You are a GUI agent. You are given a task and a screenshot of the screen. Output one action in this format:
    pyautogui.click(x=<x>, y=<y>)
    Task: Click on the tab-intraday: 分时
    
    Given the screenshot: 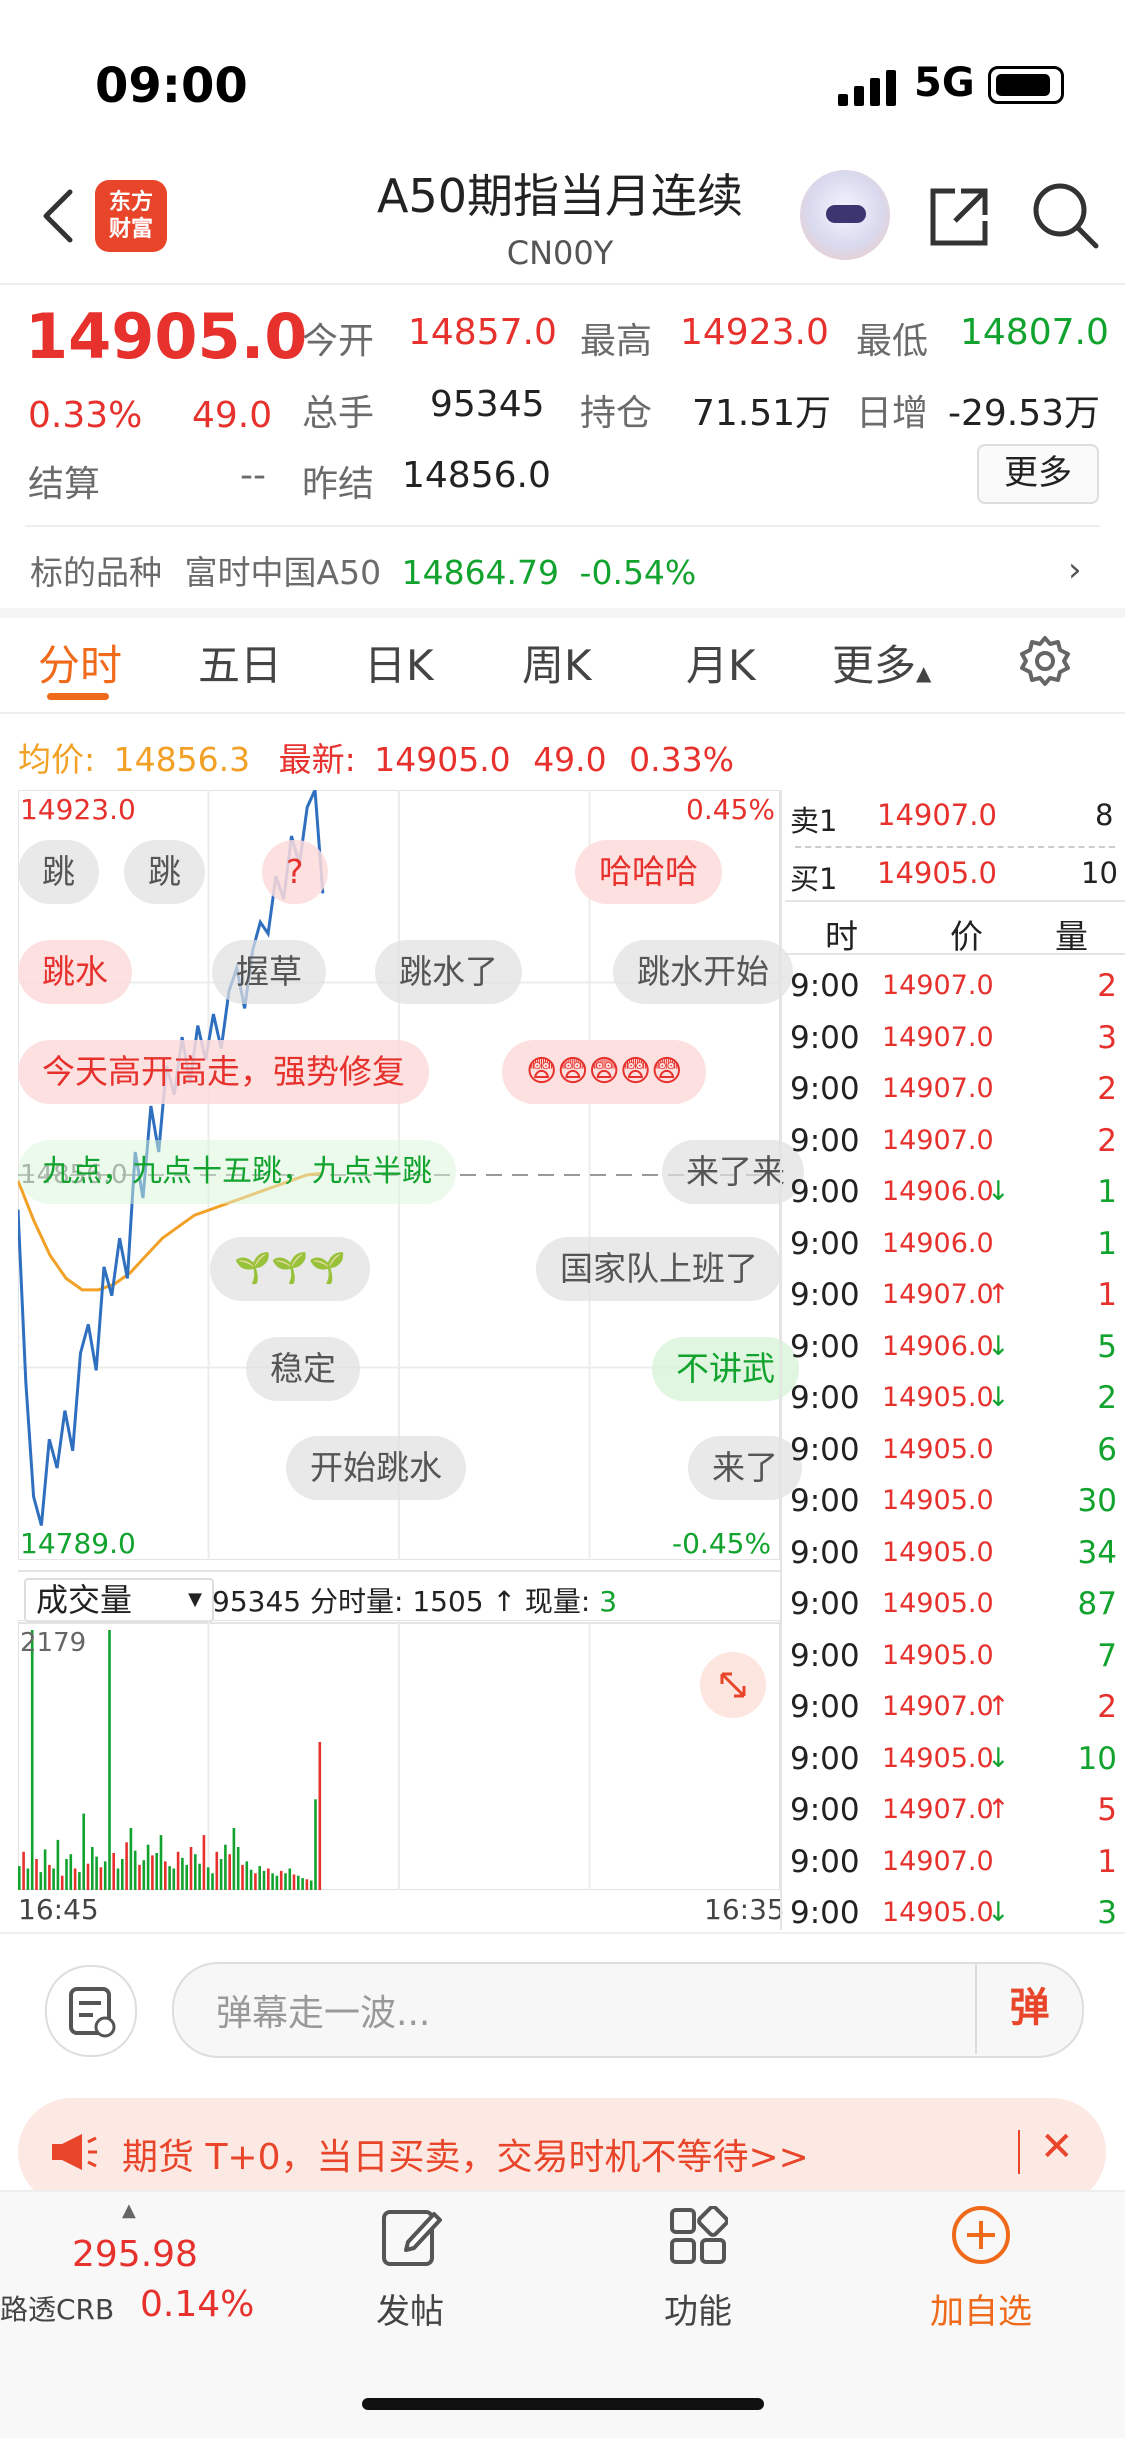 What is the action you would take?
    pyautogui.click(x=80, y=665)
    